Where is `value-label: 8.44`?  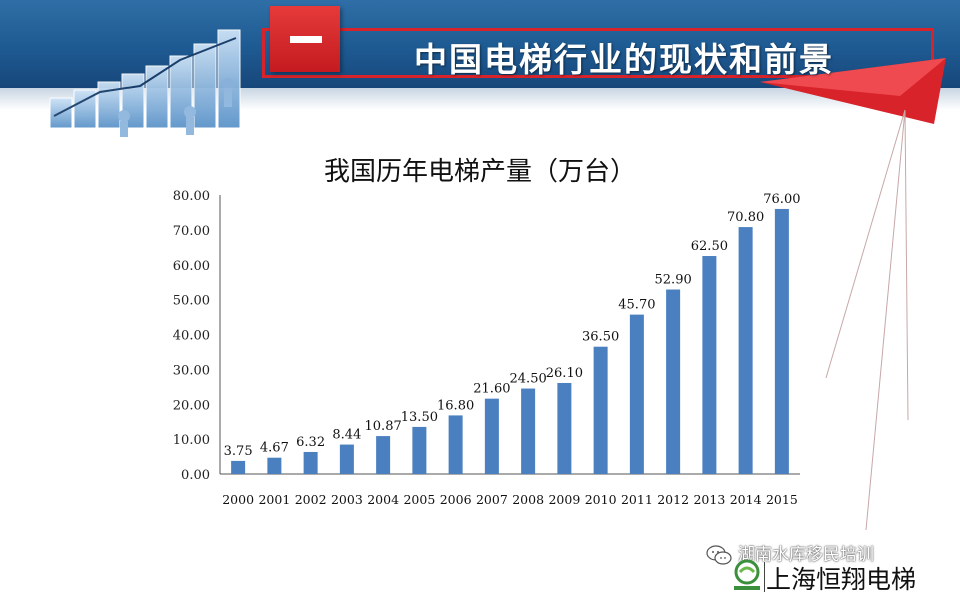 value-label: 8.44 is located at coordinates (346, 435).